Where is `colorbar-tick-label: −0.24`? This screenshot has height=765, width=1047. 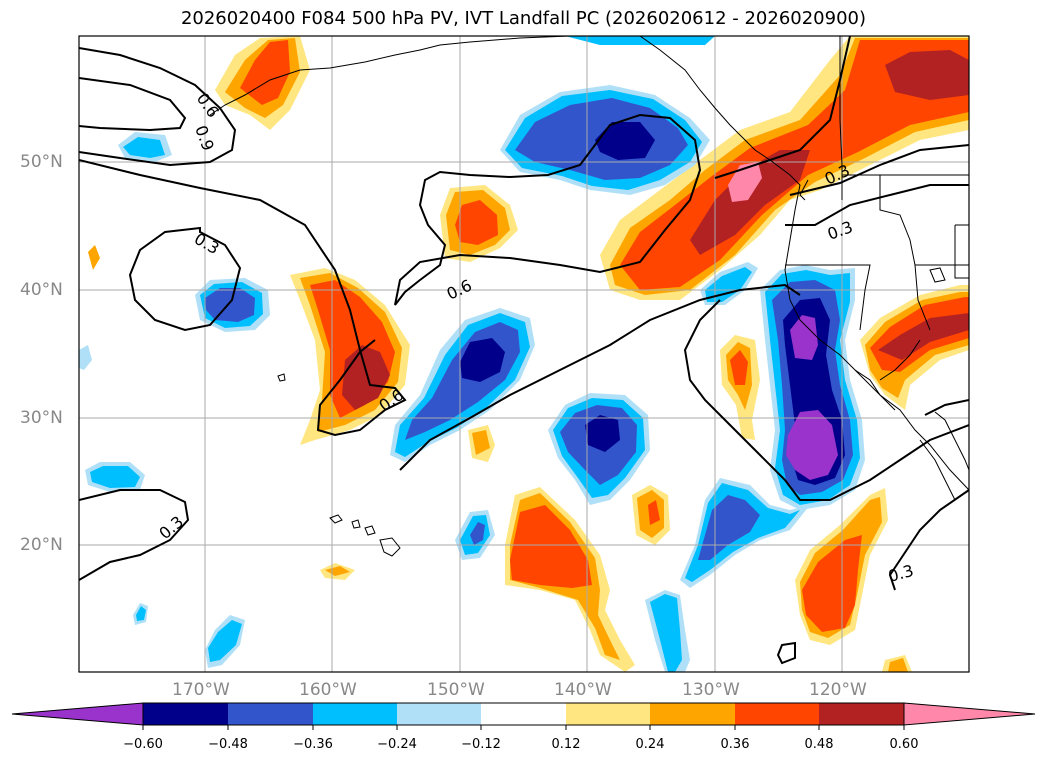 colorbar-tick-label: −0.24 is located at coordinates (397, 744).